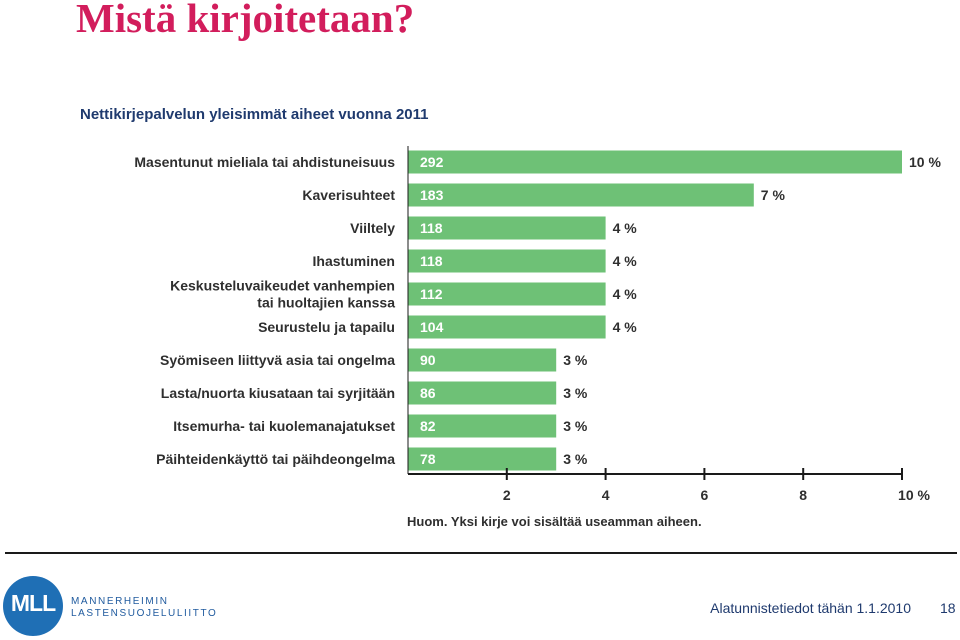 This screenshot has height=640, width=960. What do you see at coordinates (810, 608) in the screenshot?
I see `footer-text: Alatunnistetiedot tähän 1.1.2010` at bounding box center [810, 608].